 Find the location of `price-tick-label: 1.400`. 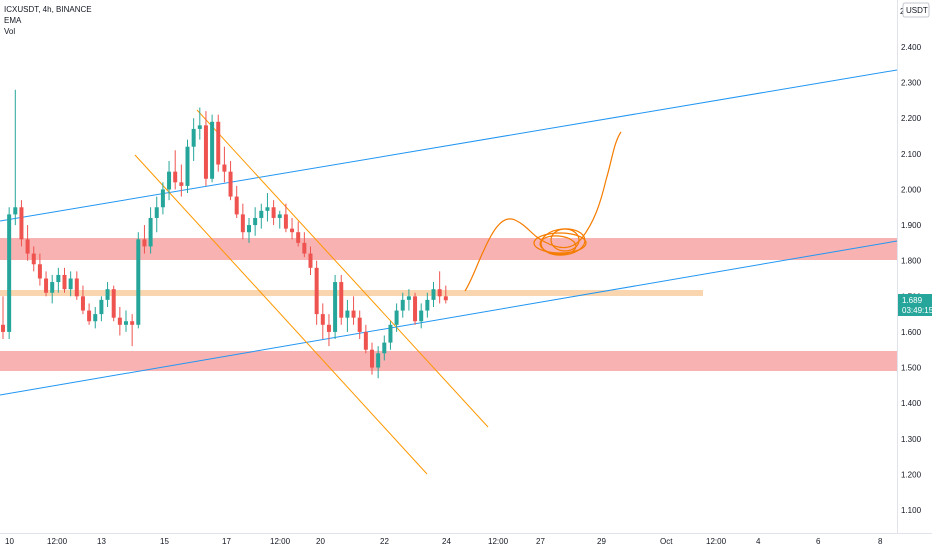

price-tick-label: 1.400 is located at coordinates (911, 403).